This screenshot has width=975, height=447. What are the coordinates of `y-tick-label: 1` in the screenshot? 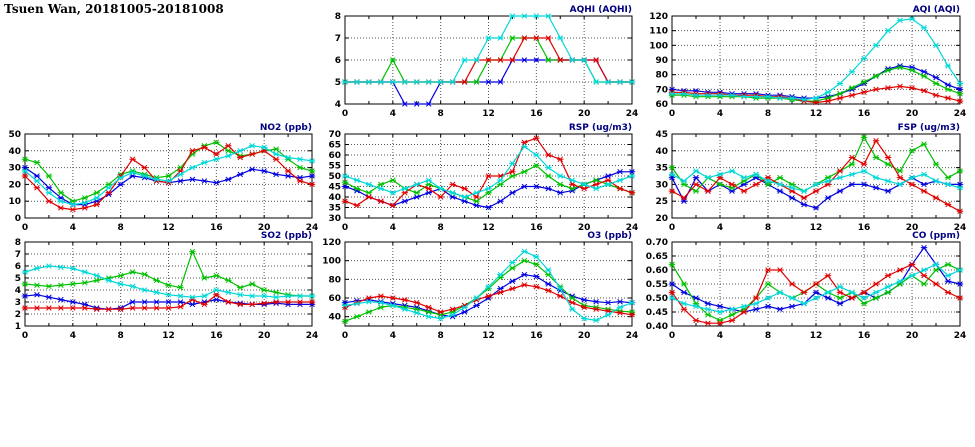 It's located at (18, 327).